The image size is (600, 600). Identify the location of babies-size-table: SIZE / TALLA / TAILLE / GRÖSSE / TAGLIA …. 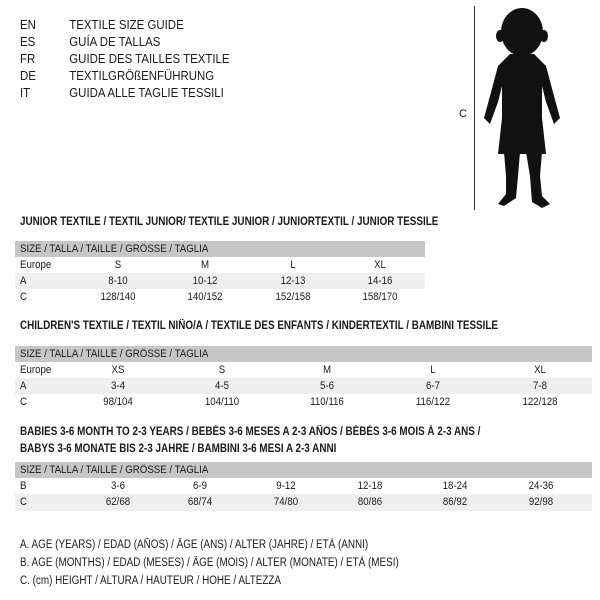
(303, 486).